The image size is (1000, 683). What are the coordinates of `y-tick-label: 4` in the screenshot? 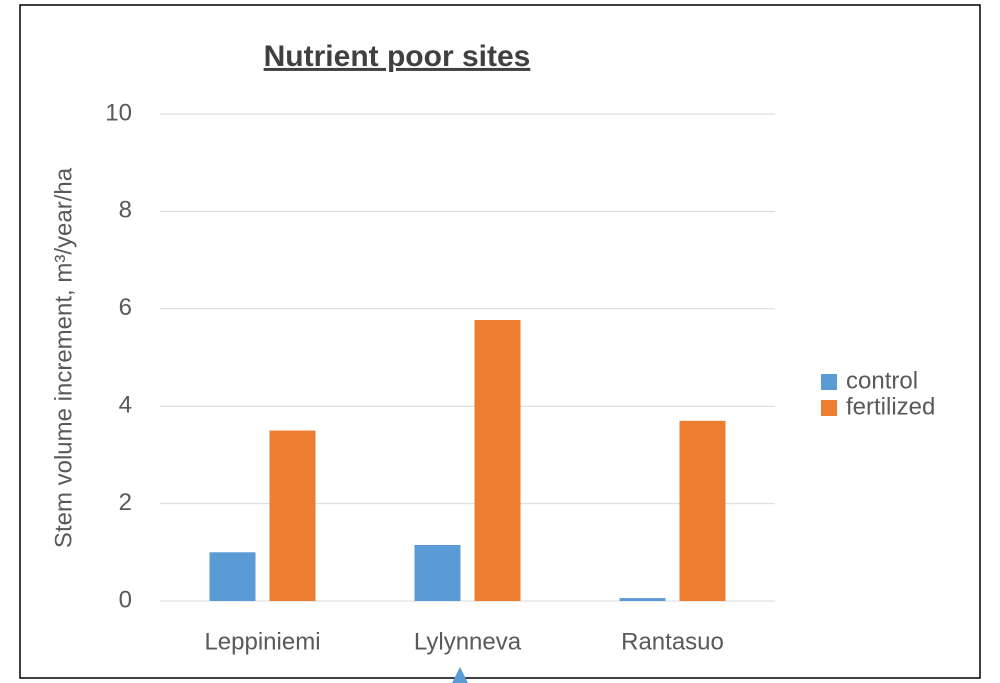 It's located at (125, 405).